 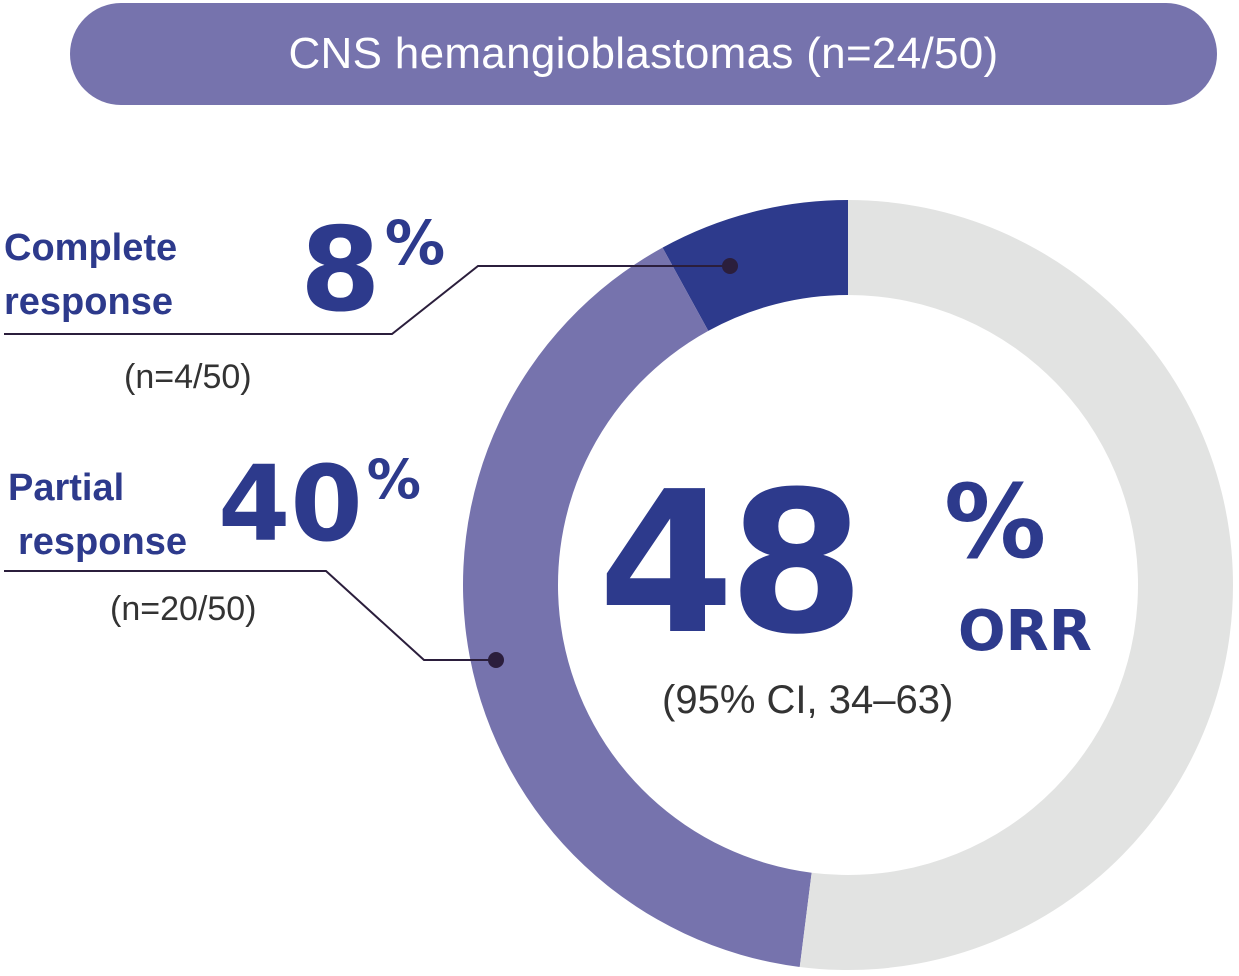 I want to click on orr-percent-sign: %, so click(x=995, y=522).